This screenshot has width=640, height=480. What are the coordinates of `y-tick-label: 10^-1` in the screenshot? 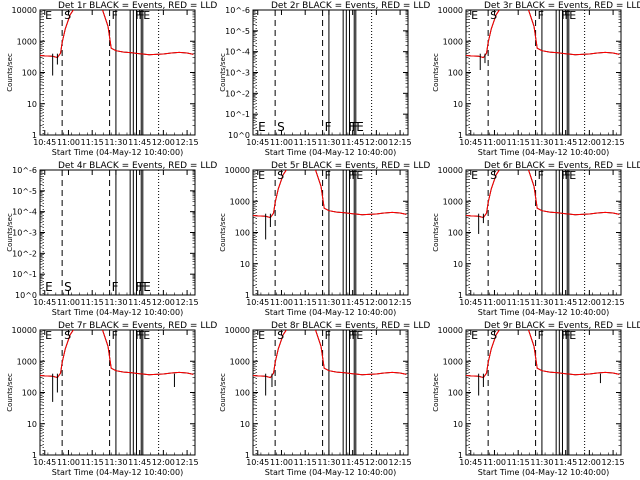 It's located at (237, 114).